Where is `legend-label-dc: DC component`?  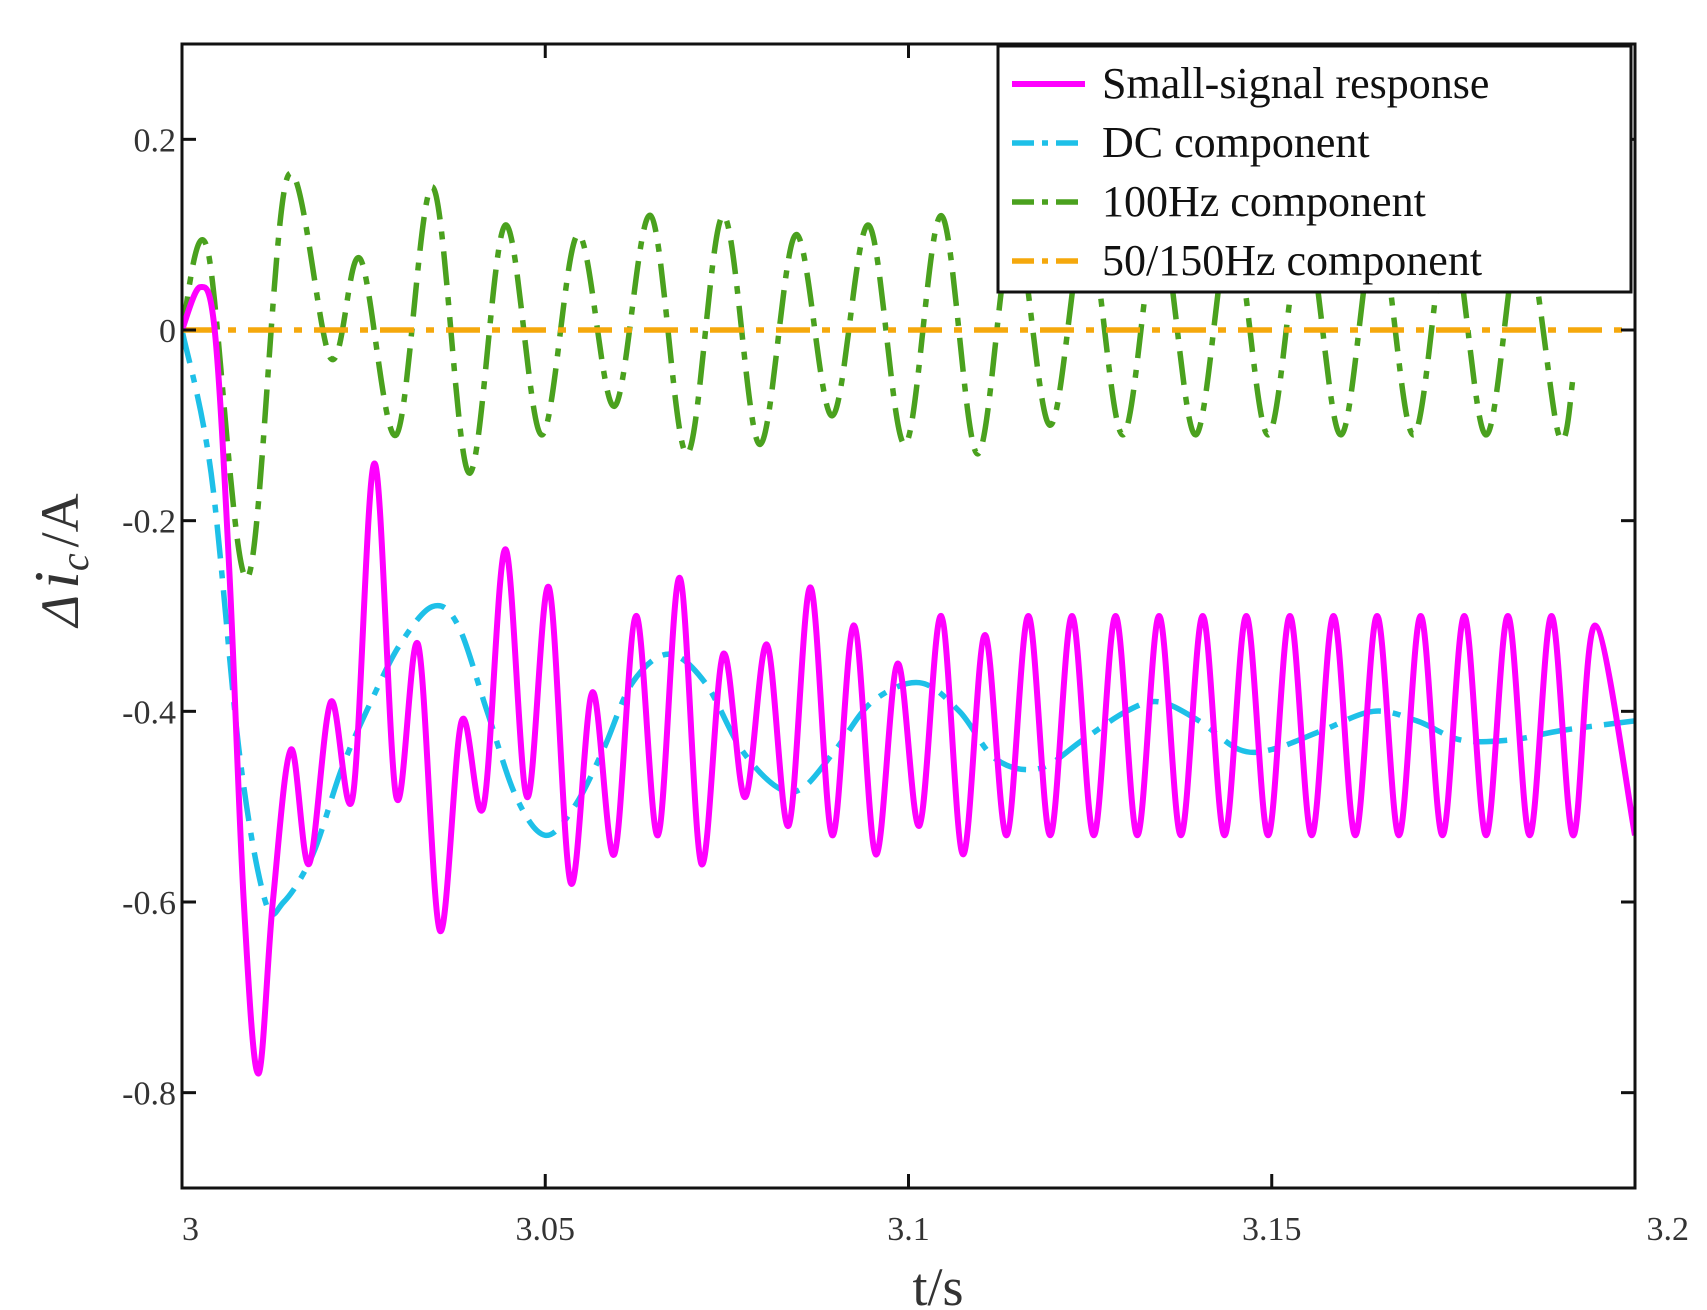
legend-label-dc: DC component is located at coordinates (1236, 142).